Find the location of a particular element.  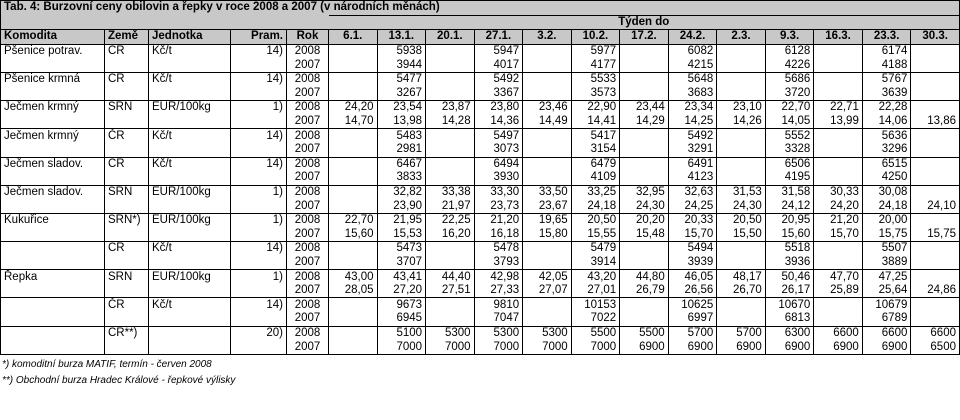

price: 14,26 is located at coordinates (741, 122).